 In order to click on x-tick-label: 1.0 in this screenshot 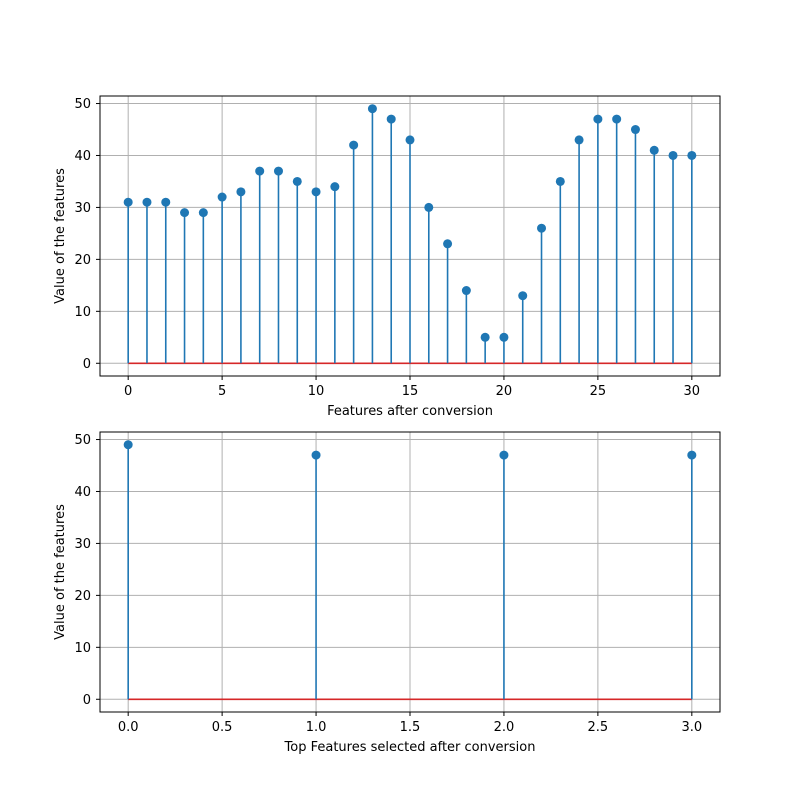, I will do `click(316, 727)`.